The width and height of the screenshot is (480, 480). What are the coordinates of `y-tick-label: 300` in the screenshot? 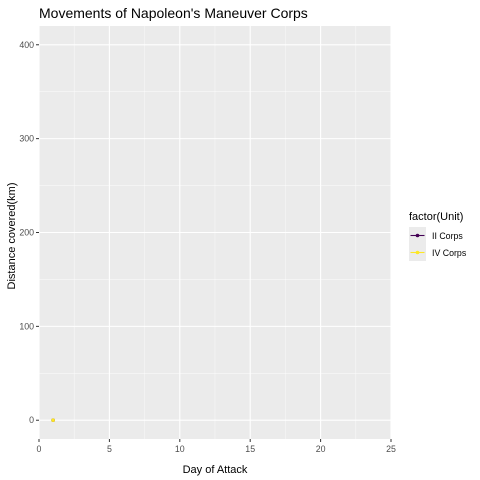 It's located at (26, 139).